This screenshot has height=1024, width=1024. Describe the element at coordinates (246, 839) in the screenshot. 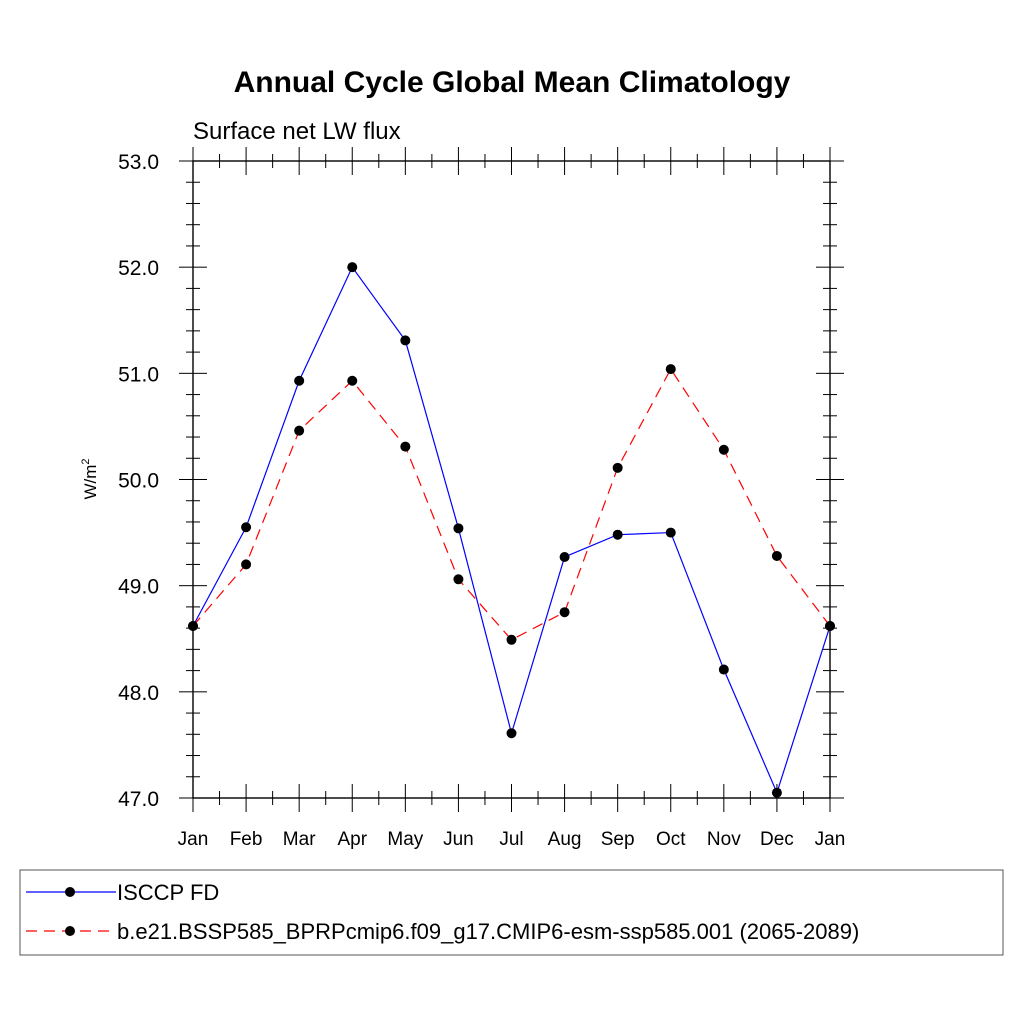

I see `x-tick-label: Feb` at that location.